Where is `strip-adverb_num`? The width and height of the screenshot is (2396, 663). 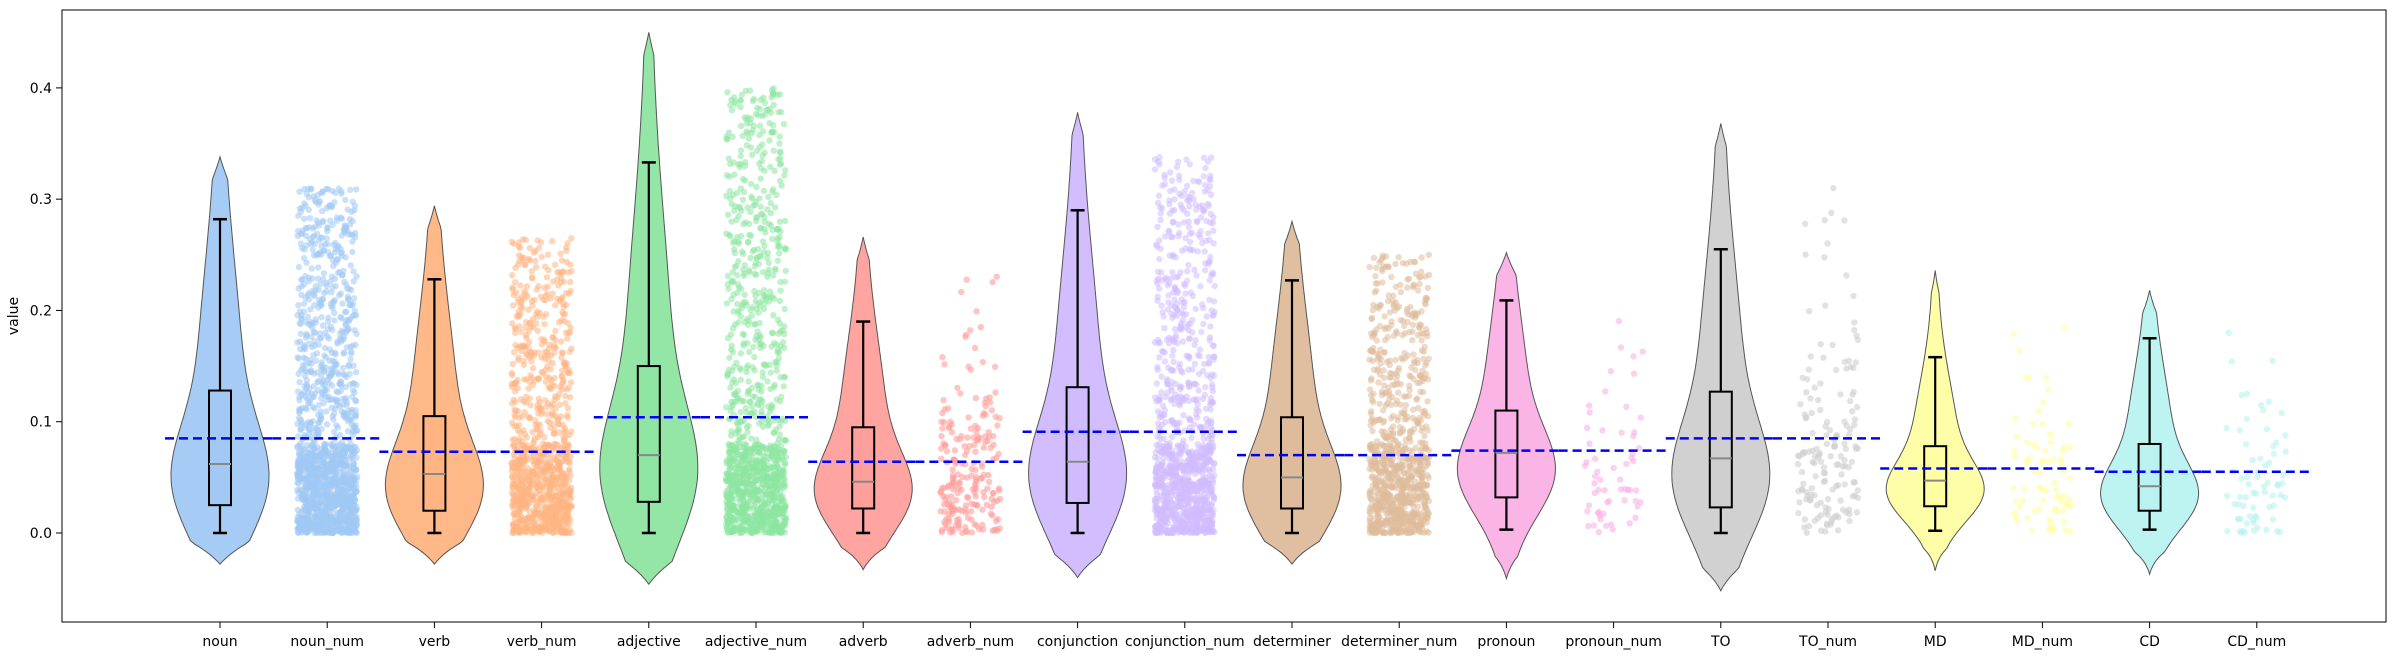
strip-adverb_num is located at coordinates (970, 405).